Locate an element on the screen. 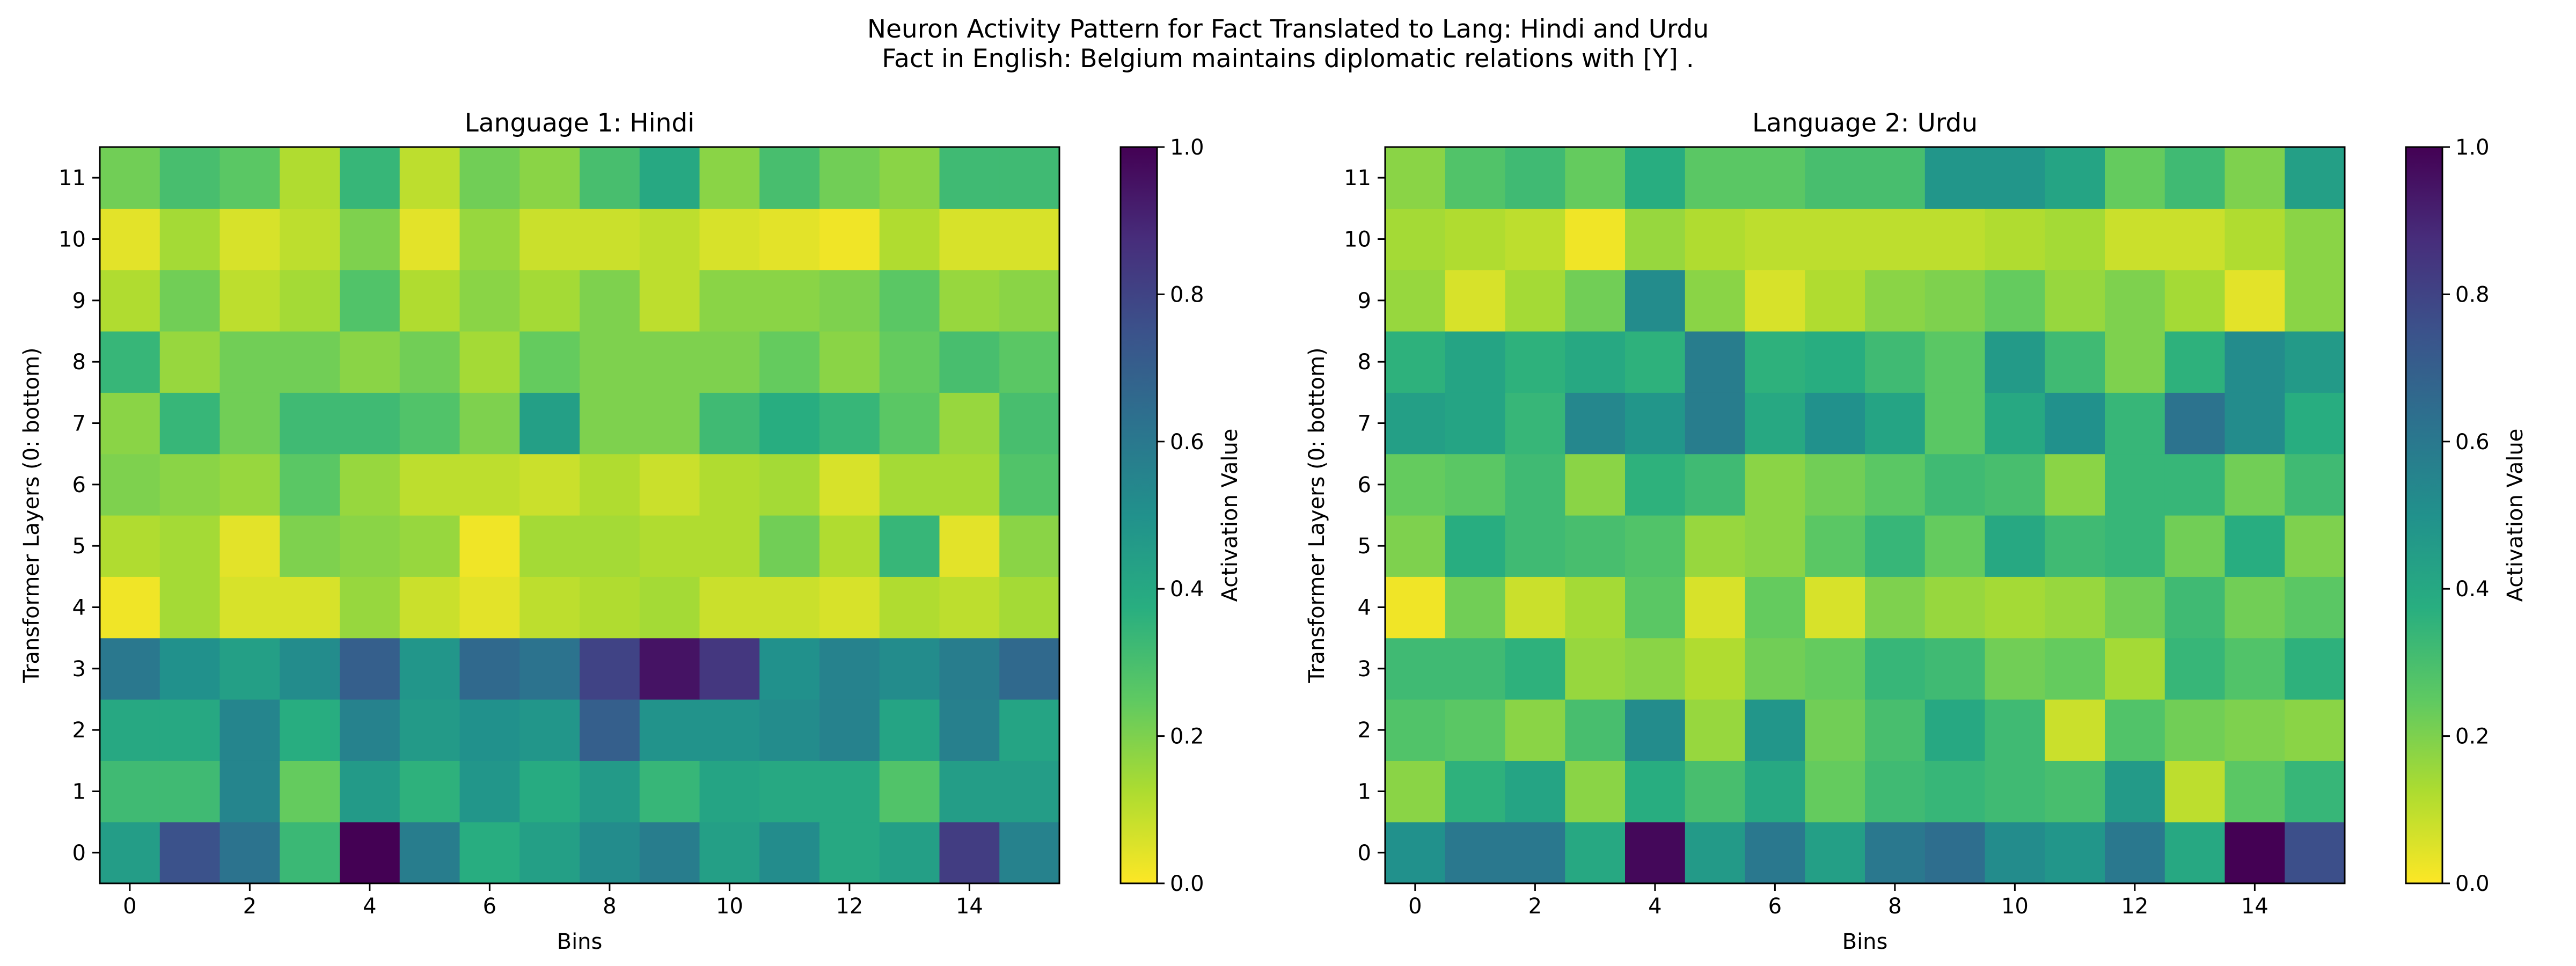 The height and width of the screenshot is (966, 2576). colorbar-label-urdu: Activation Value is located at coordinates (2515, 515).